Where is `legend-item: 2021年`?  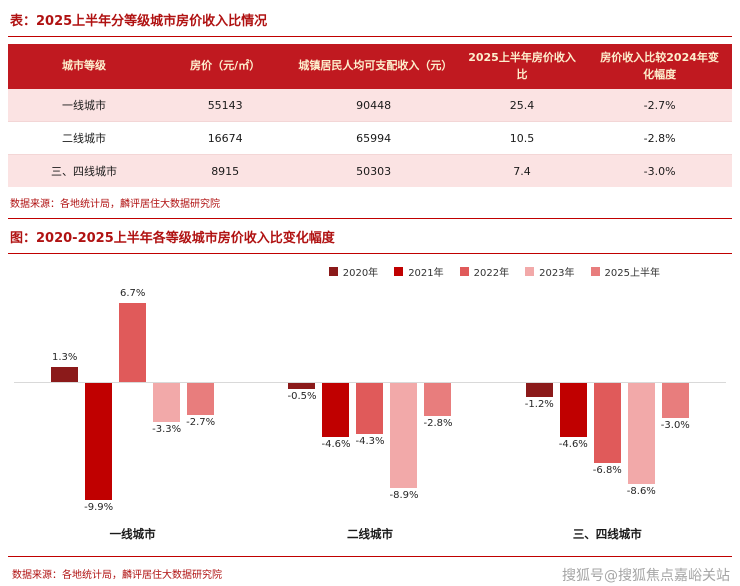
legend-item: 2021年 is located at coordinates (419, 271).